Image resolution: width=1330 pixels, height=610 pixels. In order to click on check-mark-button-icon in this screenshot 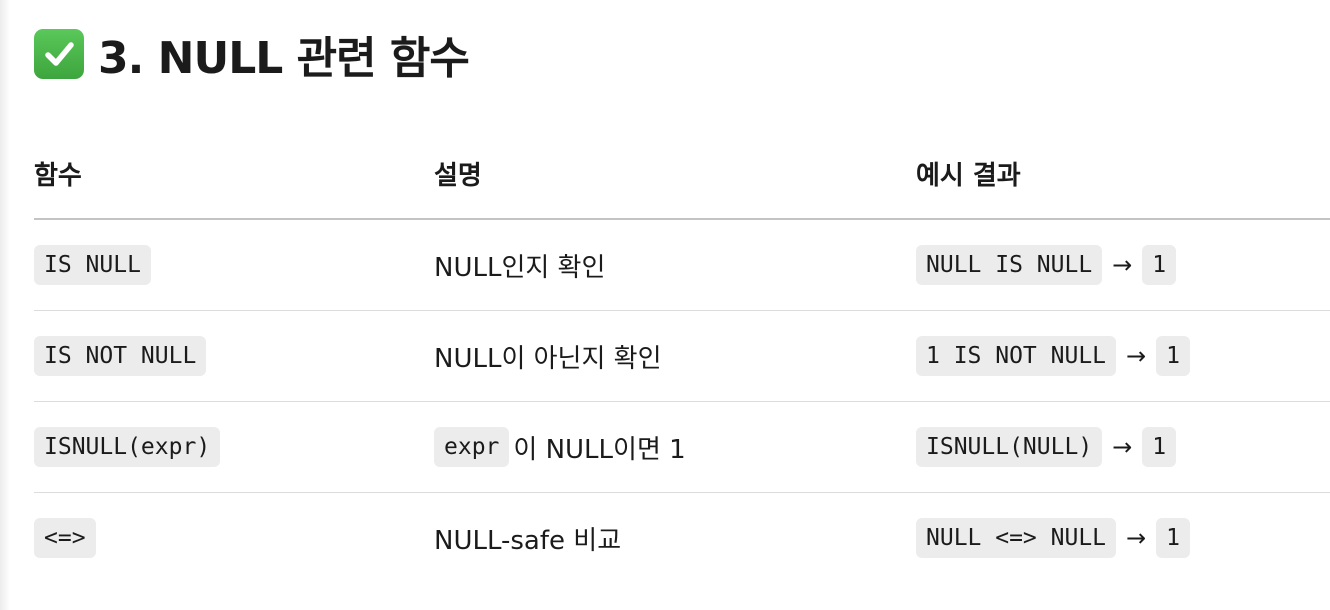, I will do `click(59, 54)`.